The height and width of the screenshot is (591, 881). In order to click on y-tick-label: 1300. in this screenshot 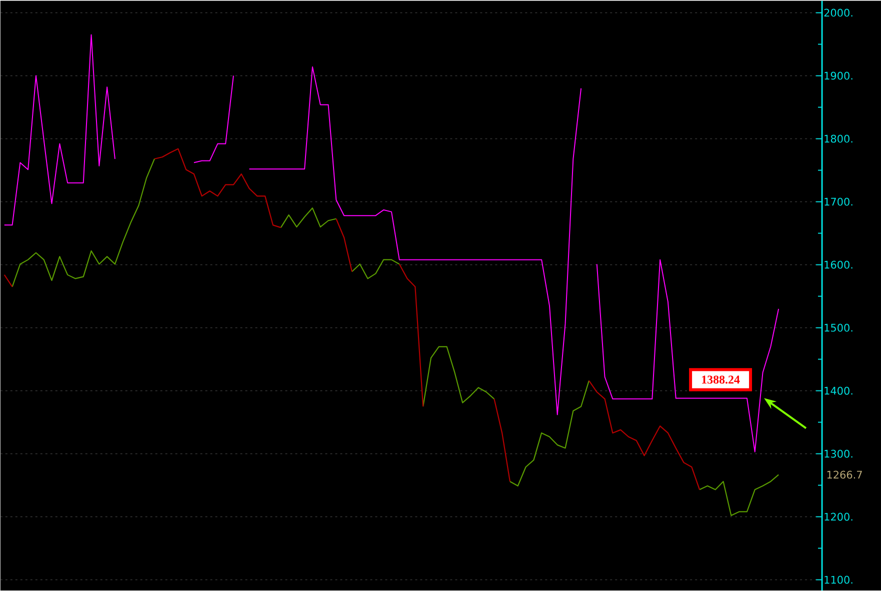, I will do `click(838, 454)`.